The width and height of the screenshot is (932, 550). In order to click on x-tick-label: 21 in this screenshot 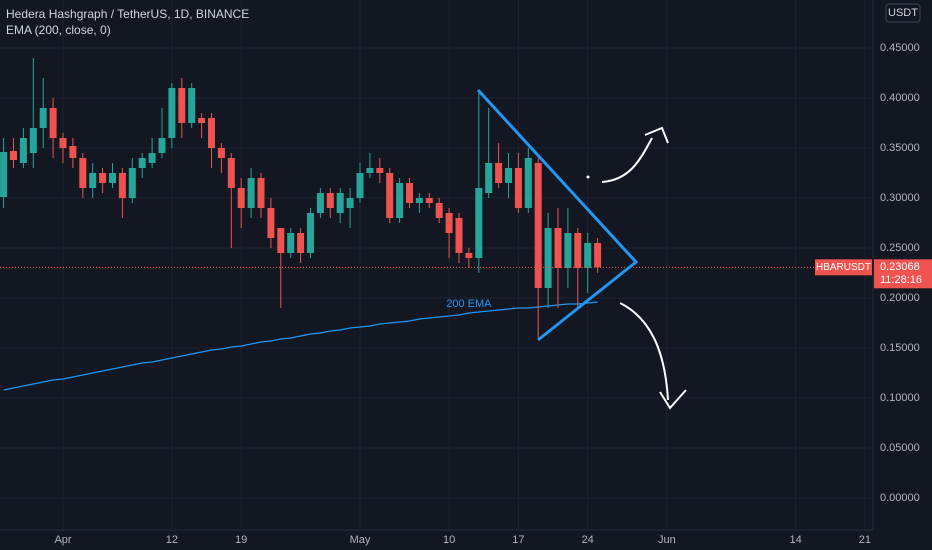, I will do `click(865, 540)`.